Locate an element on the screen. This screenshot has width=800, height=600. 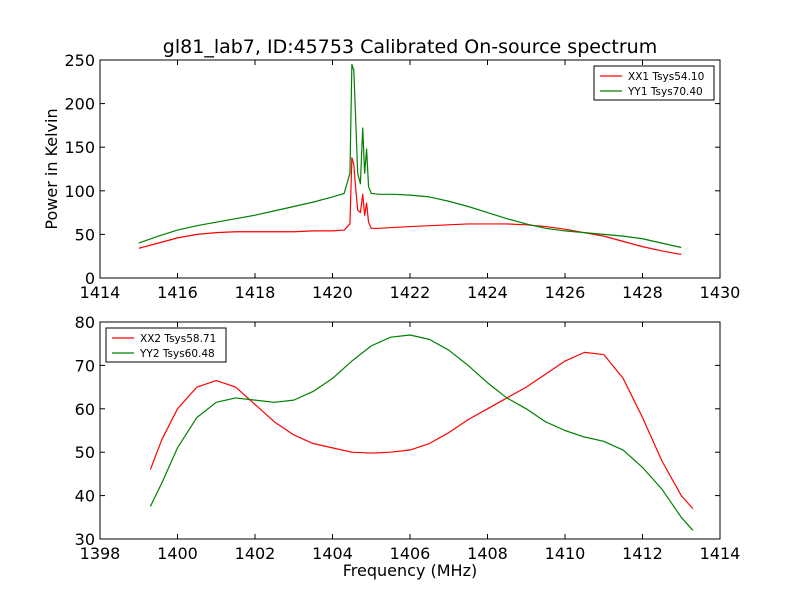
x-tick-label: 1402 is located at coordinates (255, 553).